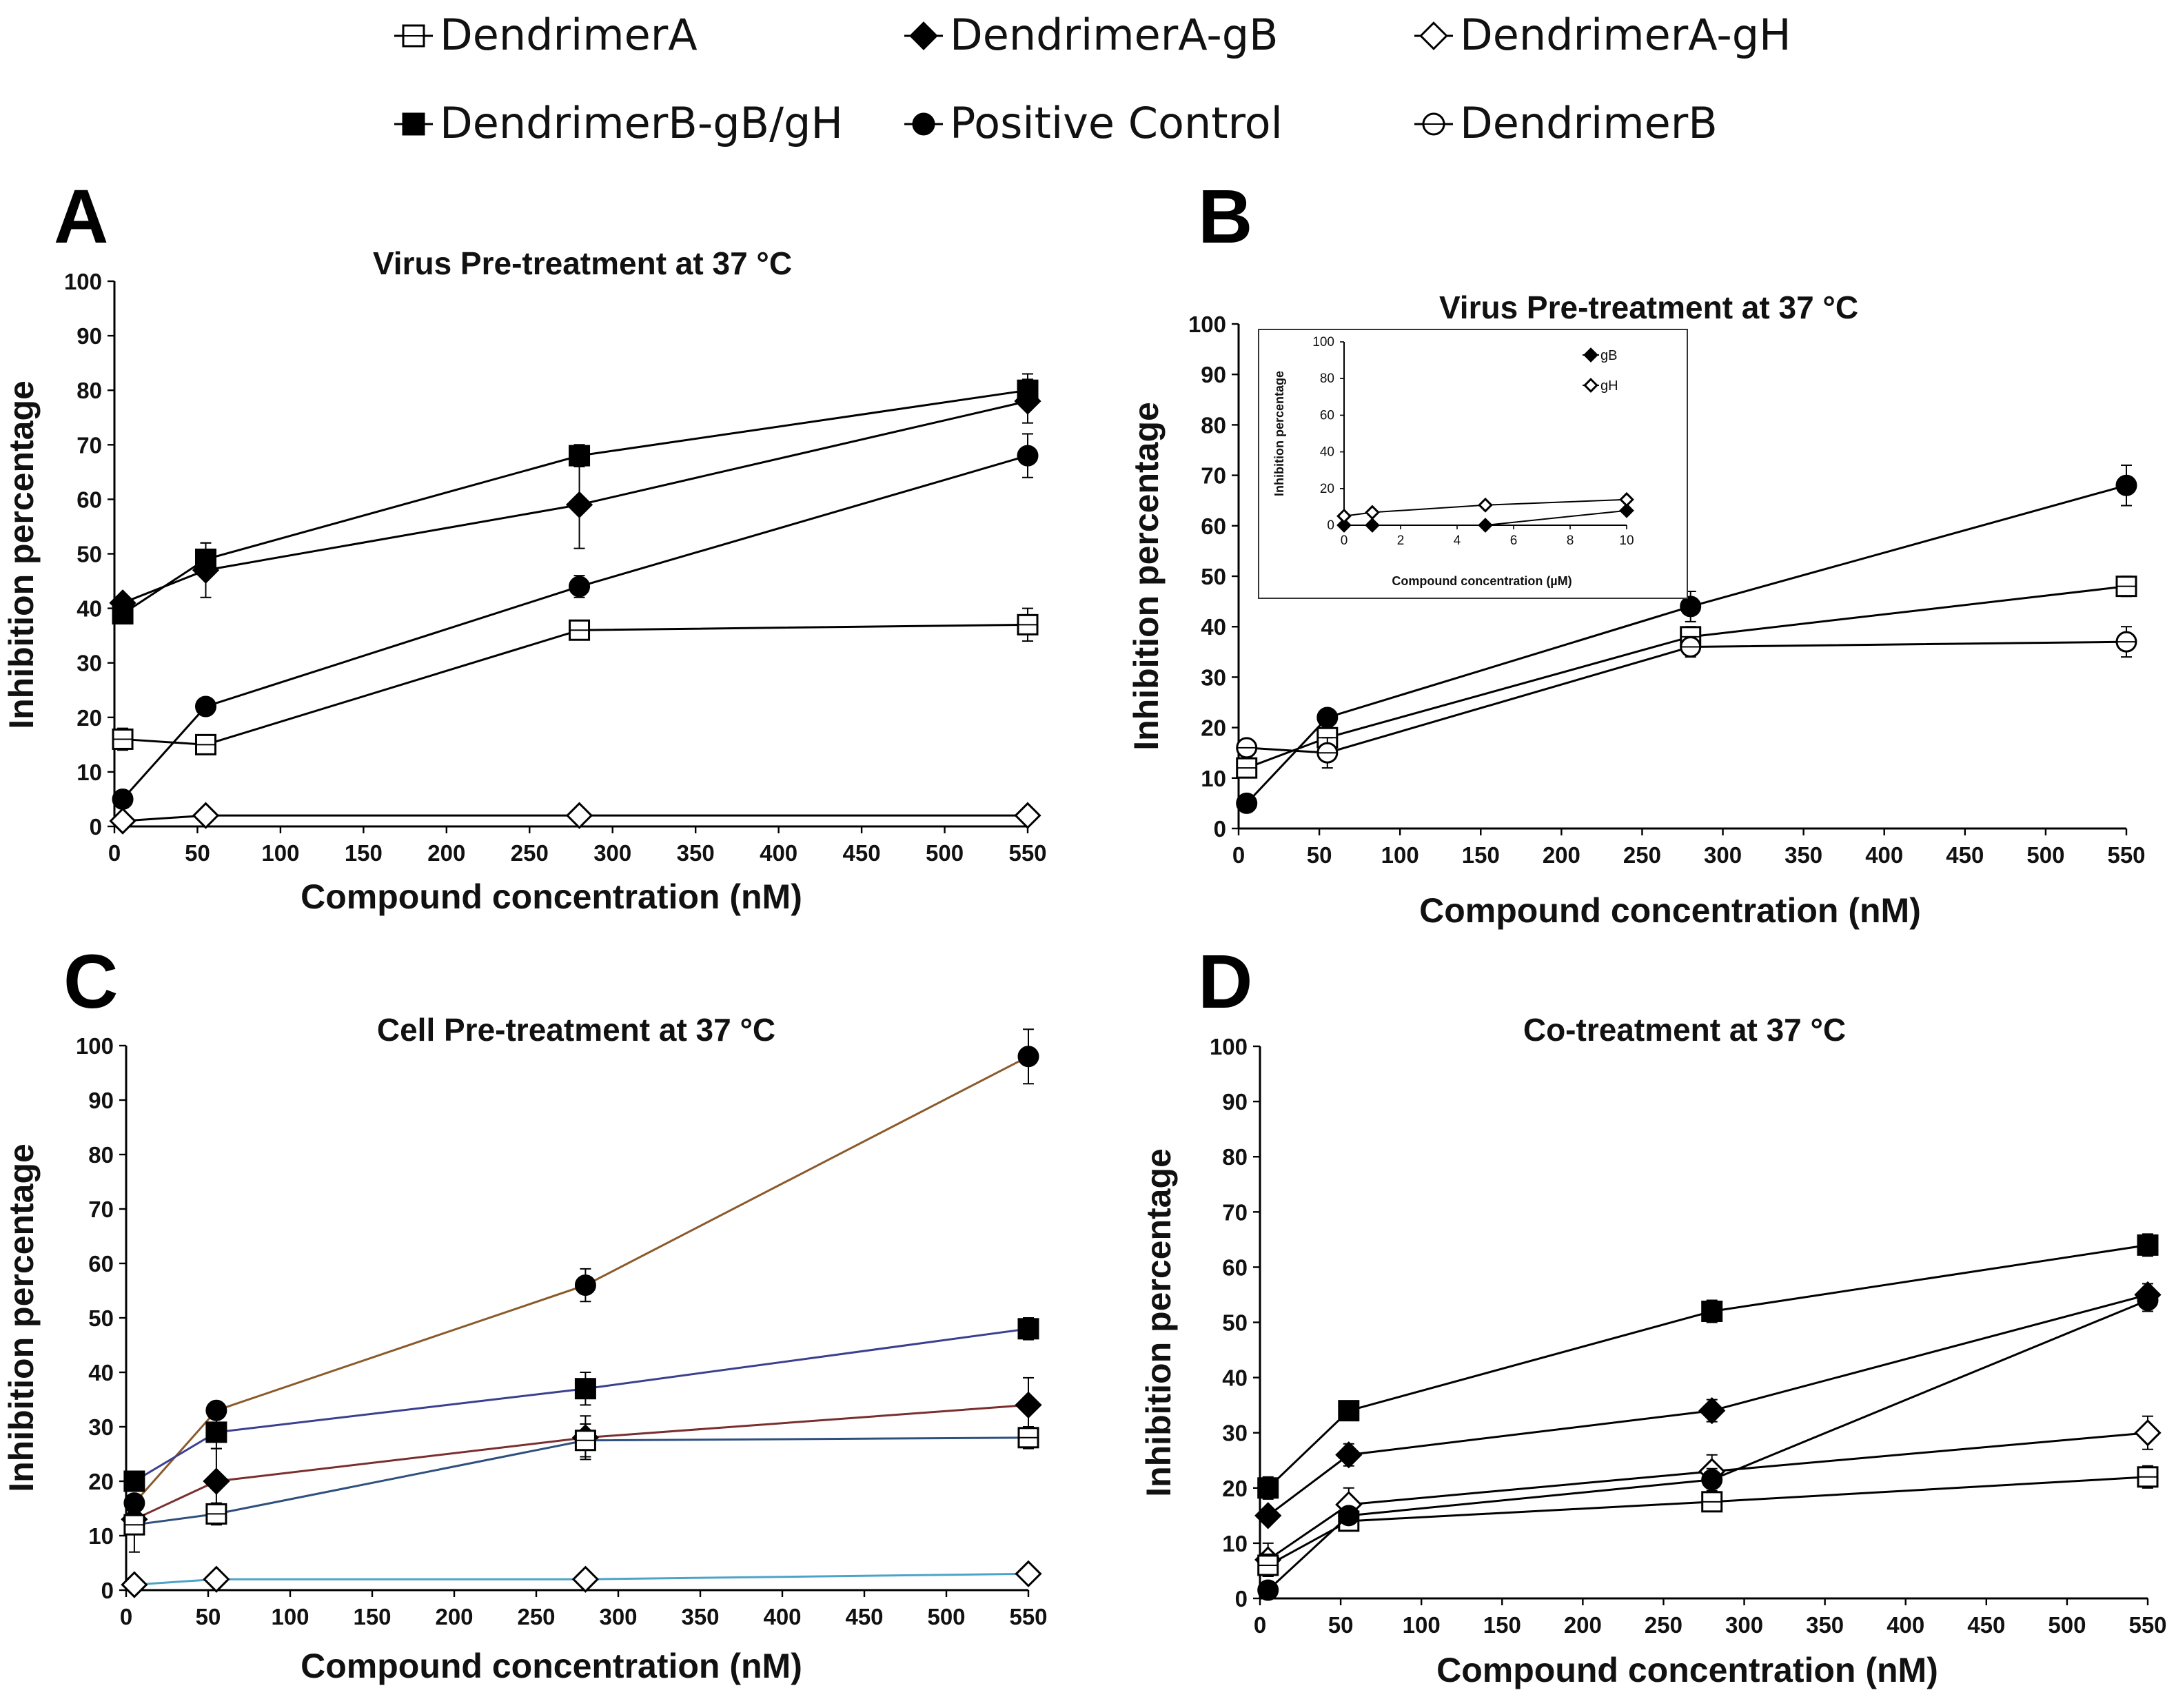 The height and width of the screenshot is (1708, 2176). I want to click on chart-b-inset-y-tick-label: 20, so click(1327, 489).